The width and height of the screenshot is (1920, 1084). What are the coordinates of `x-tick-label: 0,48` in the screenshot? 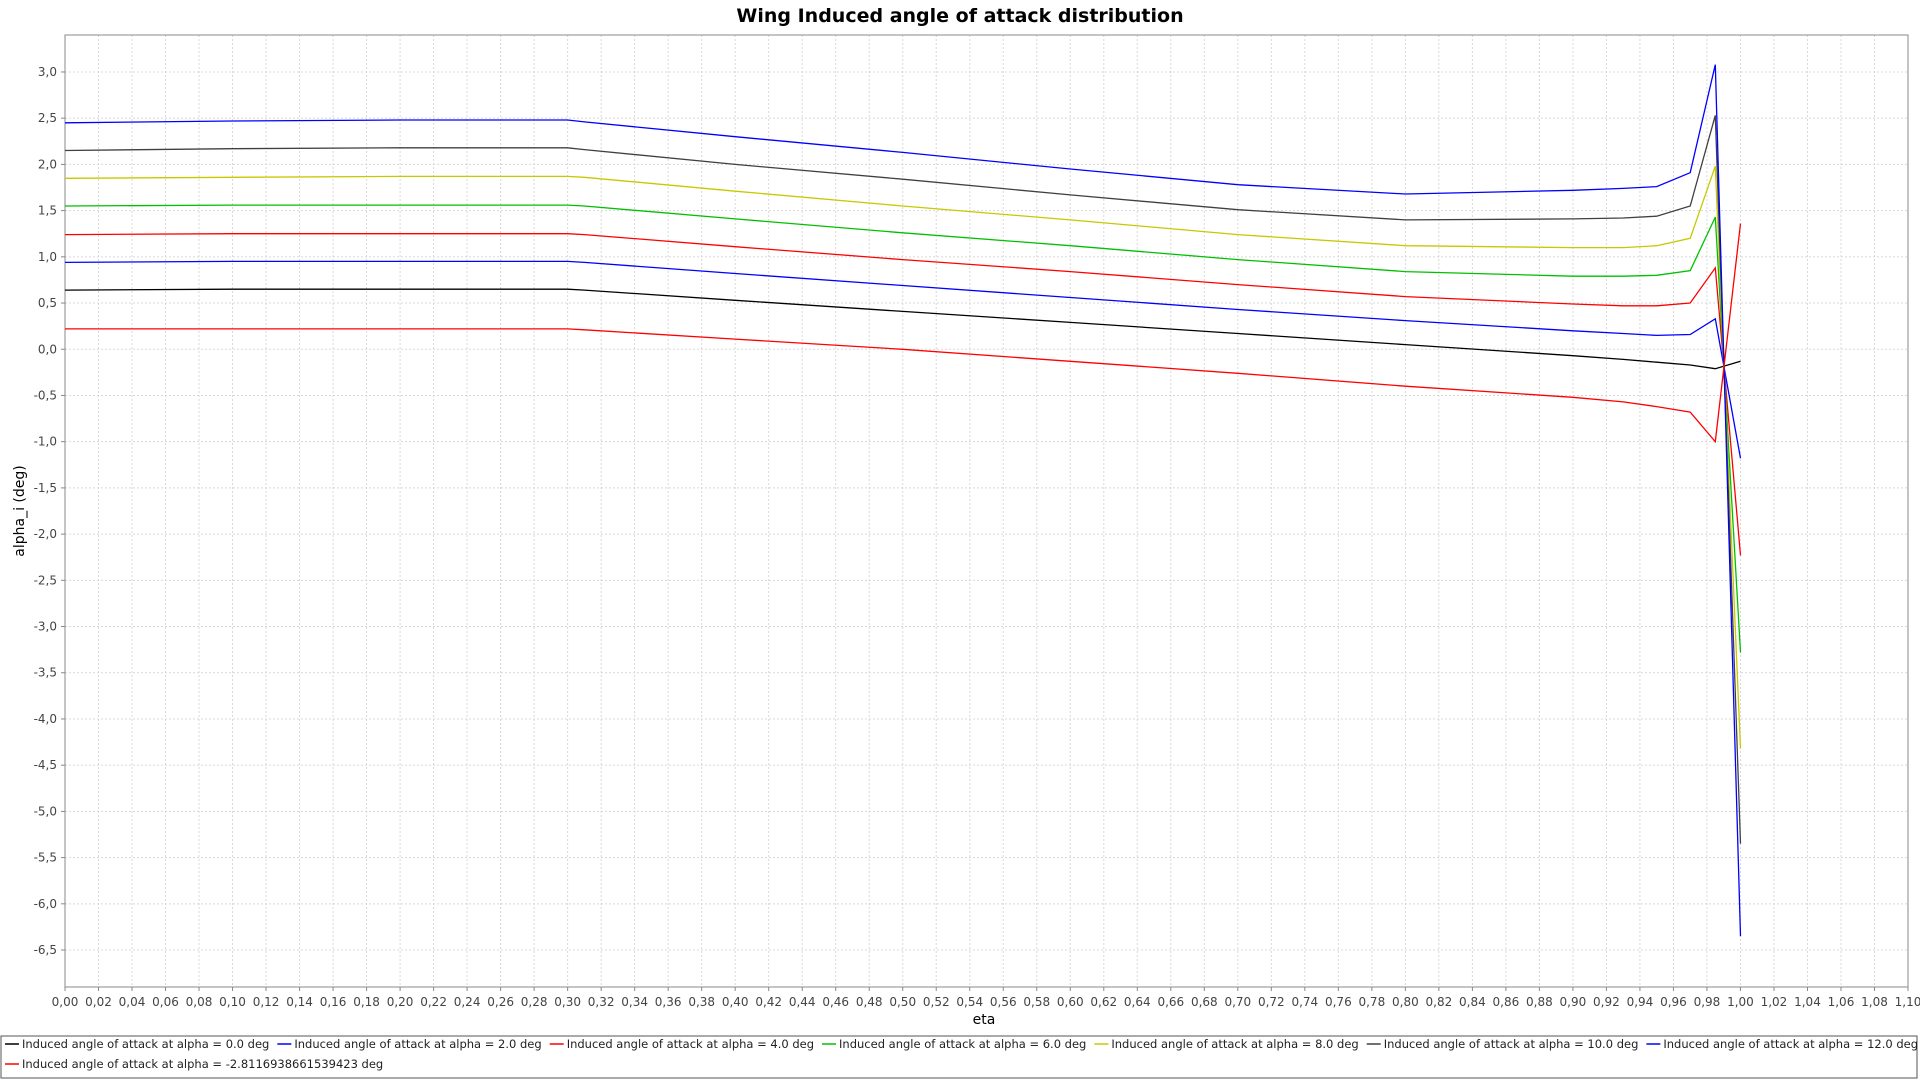 It's located at (869, 1002).